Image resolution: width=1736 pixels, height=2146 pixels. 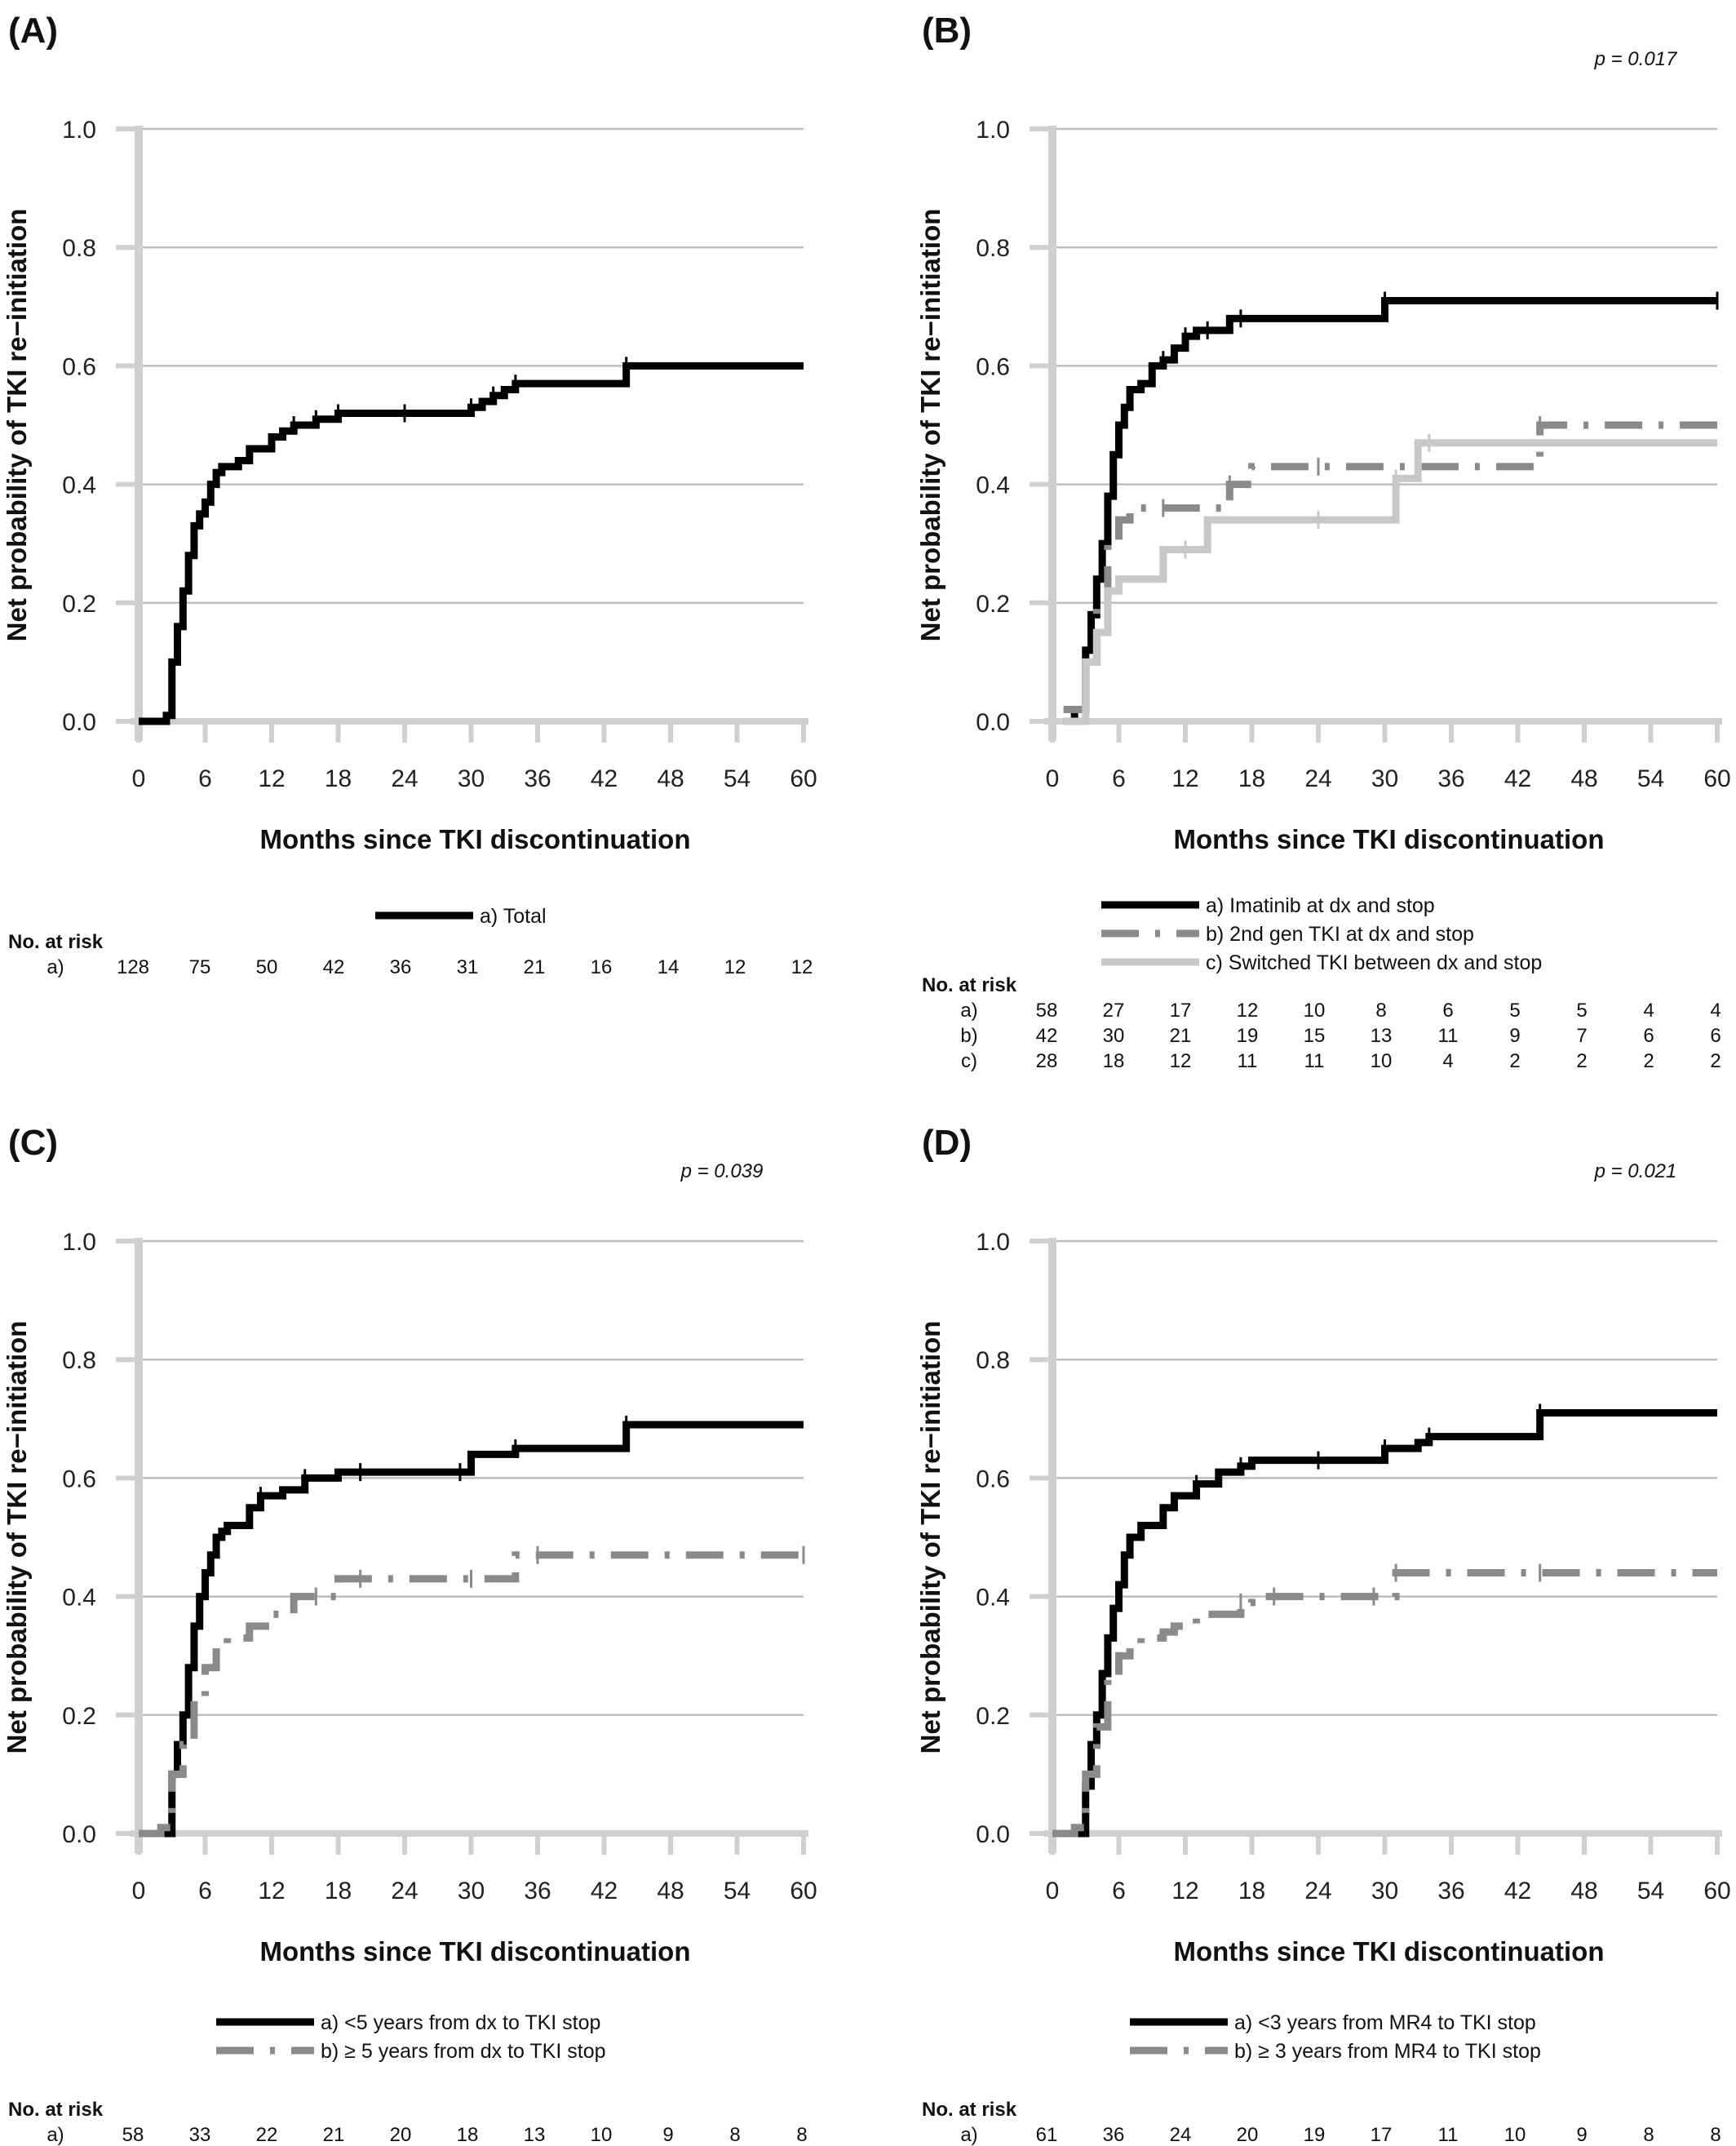 I want to click on risk-cell: 24, so click(x=1181, y=2135).